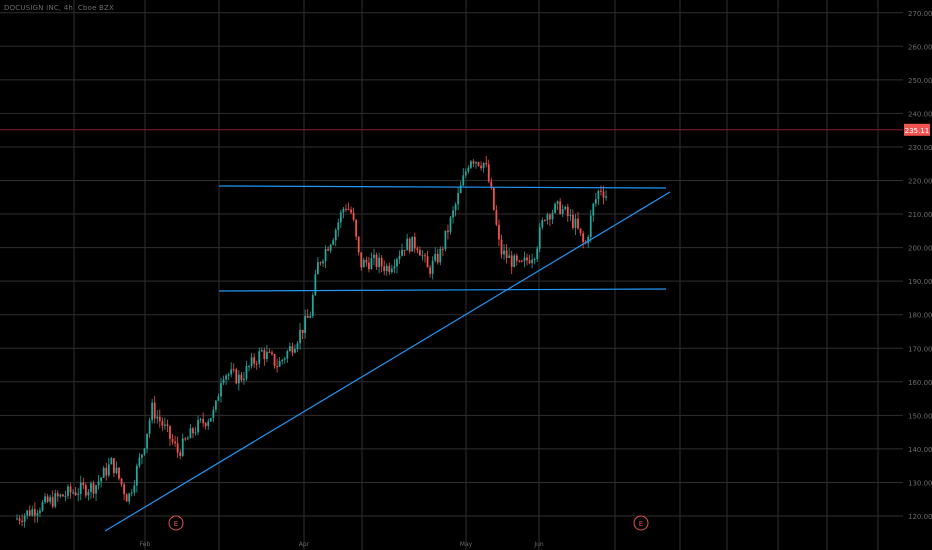 This screenshot has width=932, height=550. I want to click on support-line, so click(442, 290).